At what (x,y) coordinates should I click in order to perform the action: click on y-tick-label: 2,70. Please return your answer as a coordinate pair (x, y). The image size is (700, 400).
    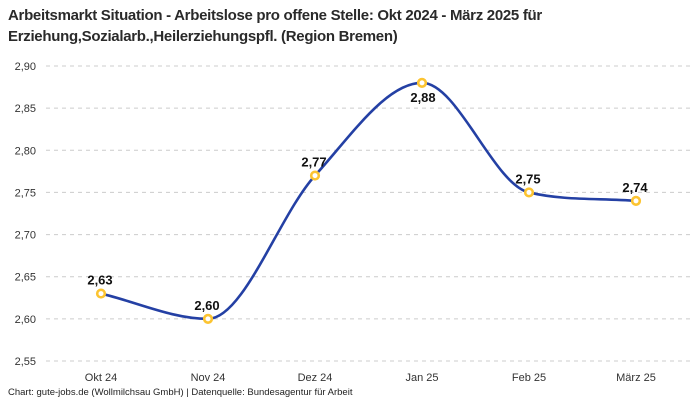
    Looking at the image, I should click on (25, 236).